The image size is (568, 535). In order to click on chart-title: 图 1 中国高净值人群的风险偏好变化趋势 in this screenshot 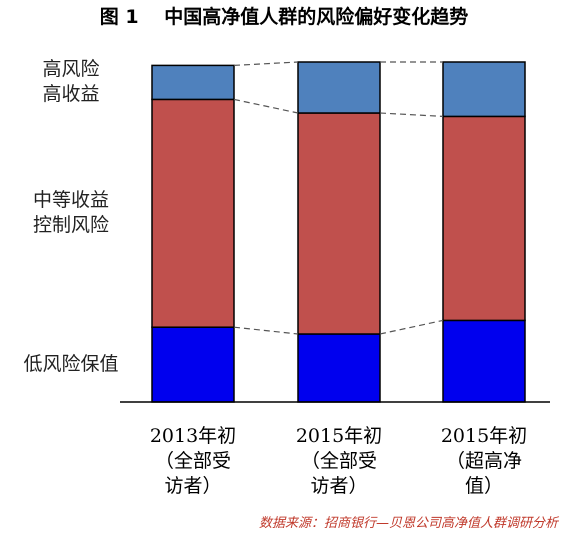, I will do `click(284, 17)`.